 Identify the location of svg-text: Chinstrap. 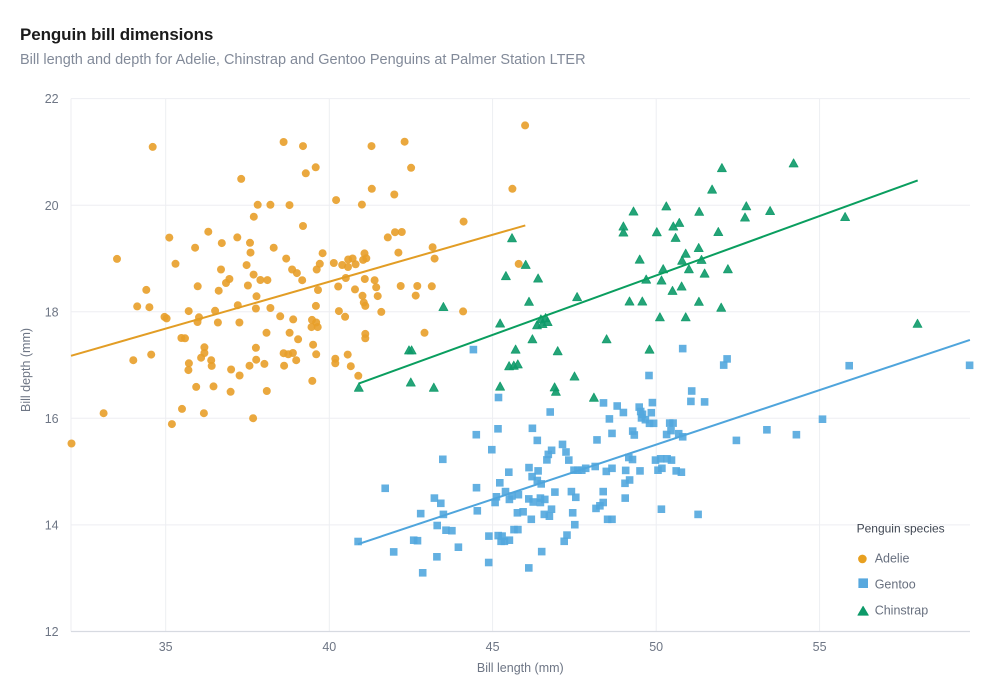
(902, 610).